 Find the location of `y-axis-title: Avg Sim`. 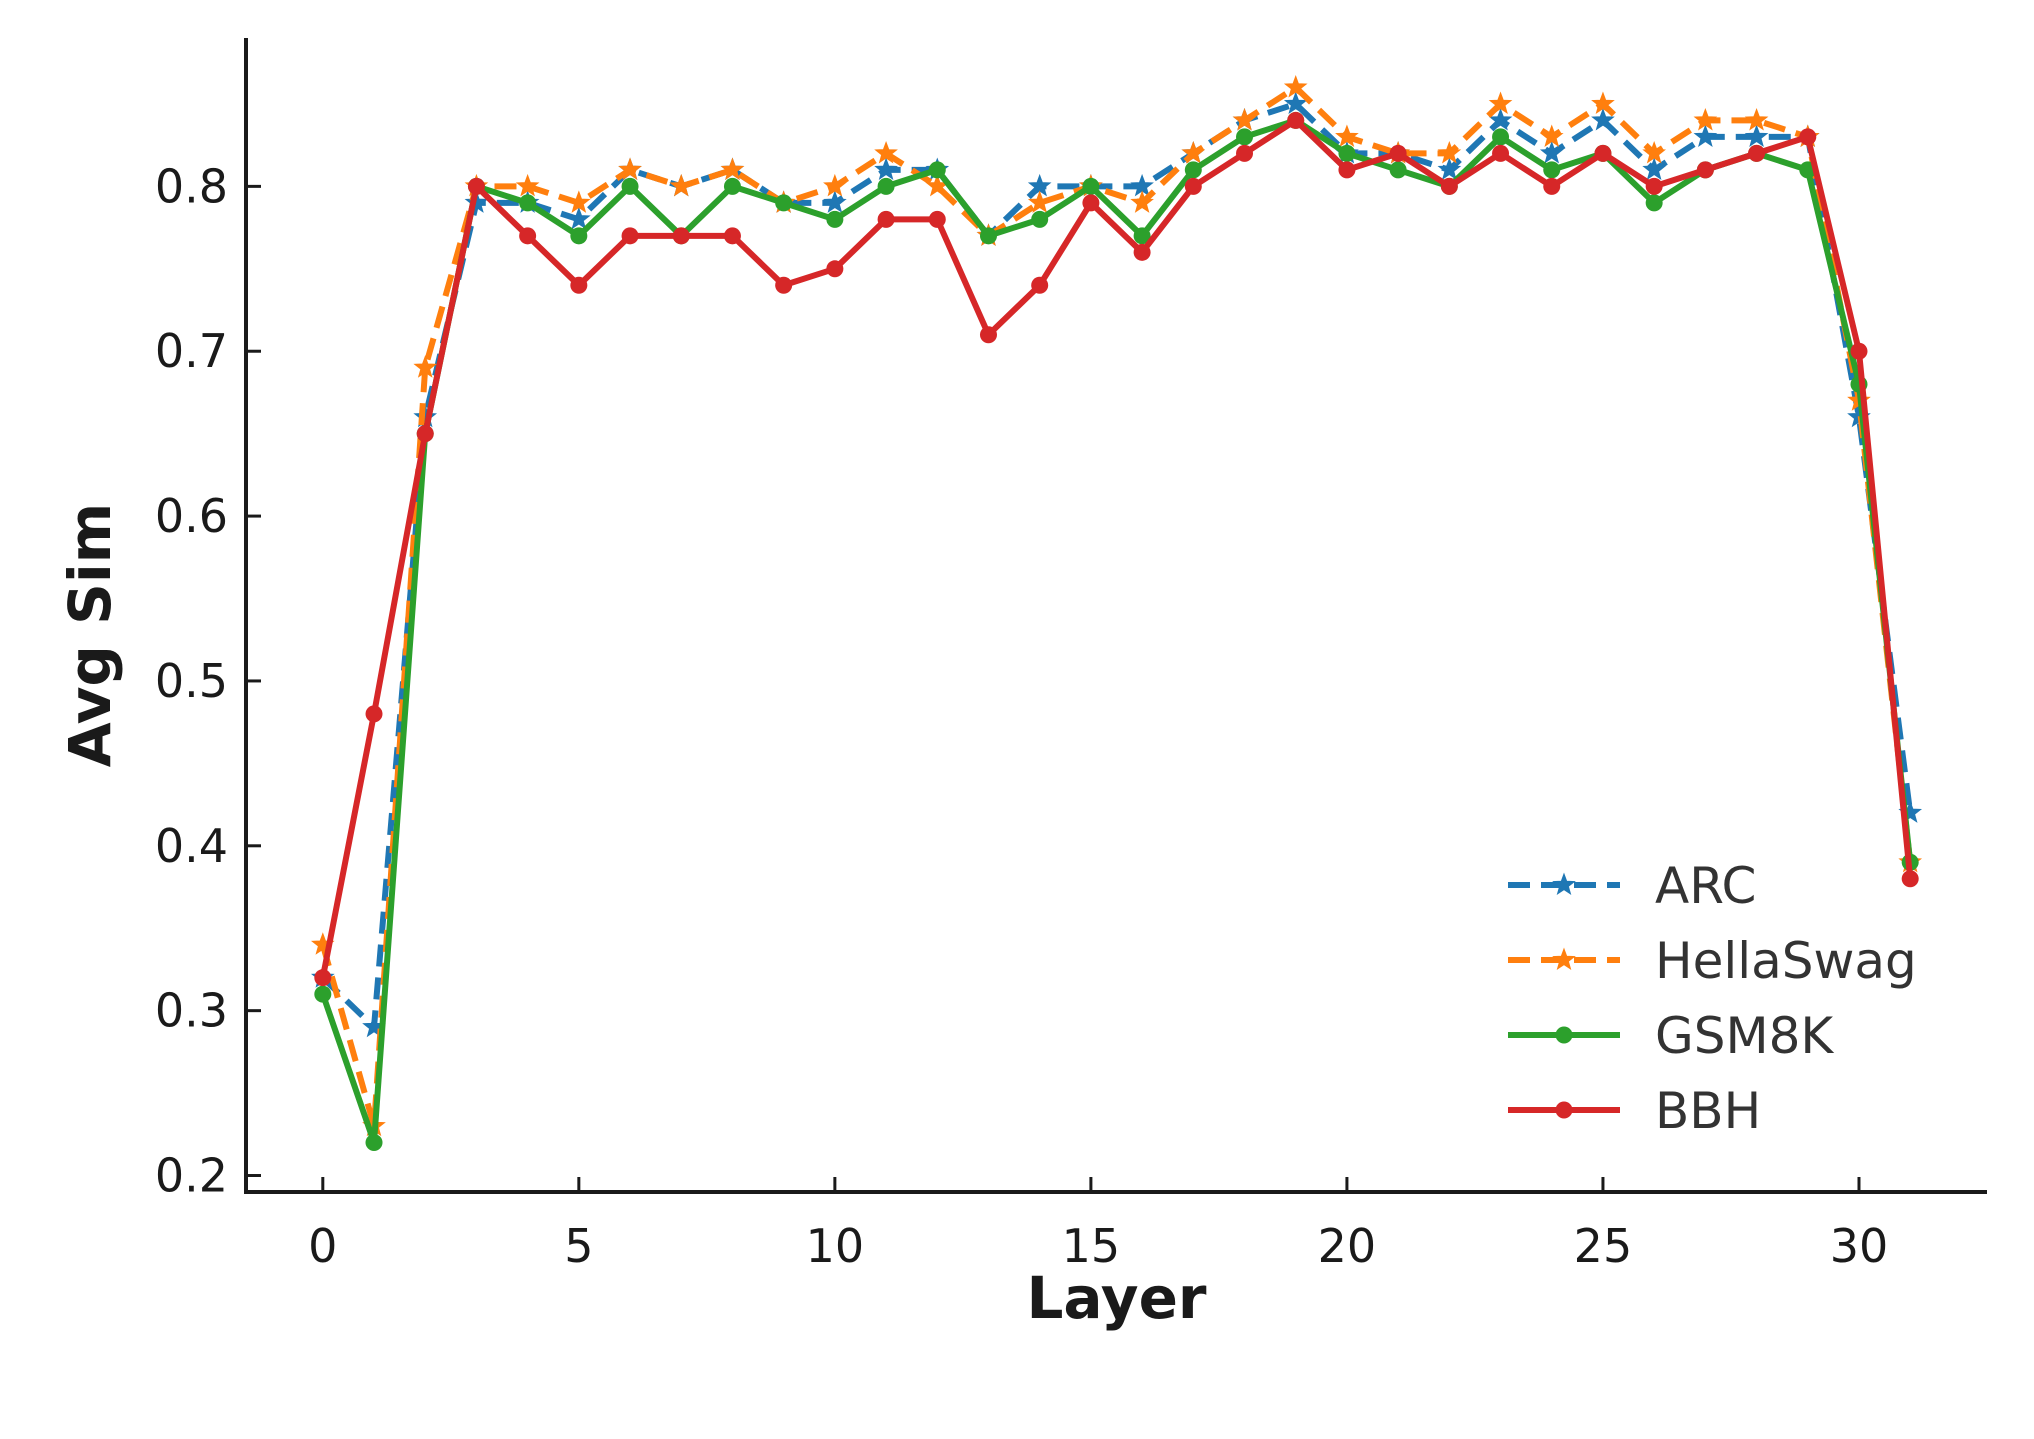

y-axis-title: Avg Sim is located at coordinates (90, 635).